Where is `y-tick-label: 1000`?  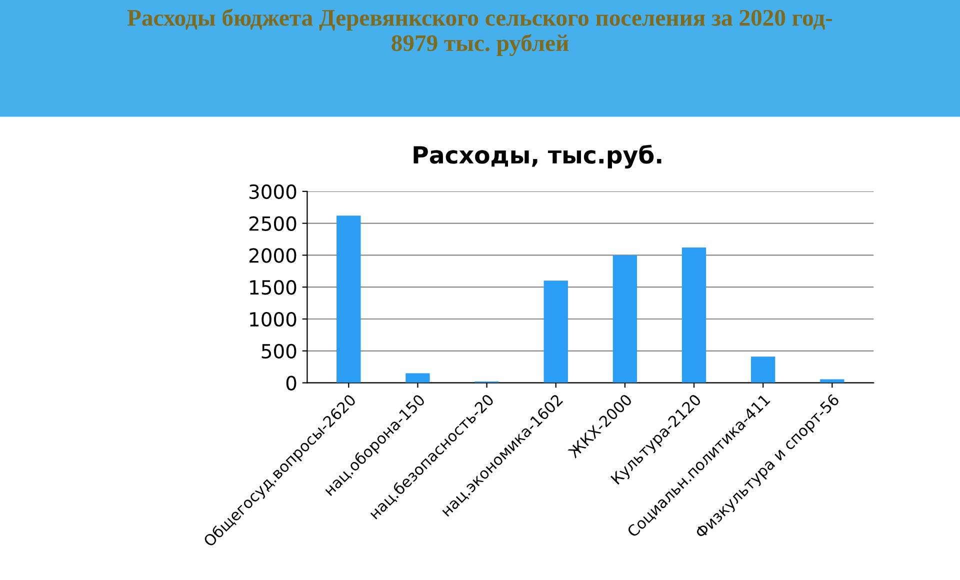
y-tick-label: 1000 is located at coordinates (273, 319).